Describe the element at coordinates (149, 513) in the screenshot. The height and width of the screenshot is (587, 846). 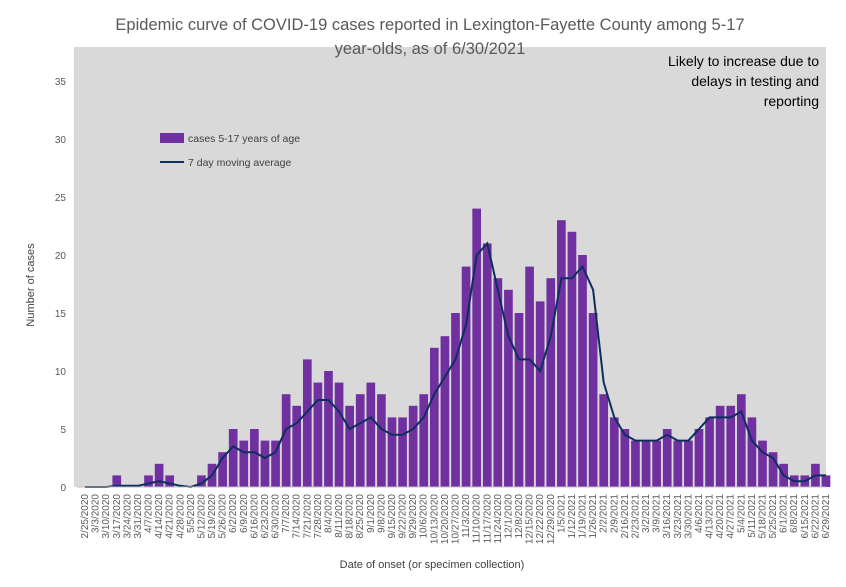
I see `x-tick-label: 4/7/2020` at that location.